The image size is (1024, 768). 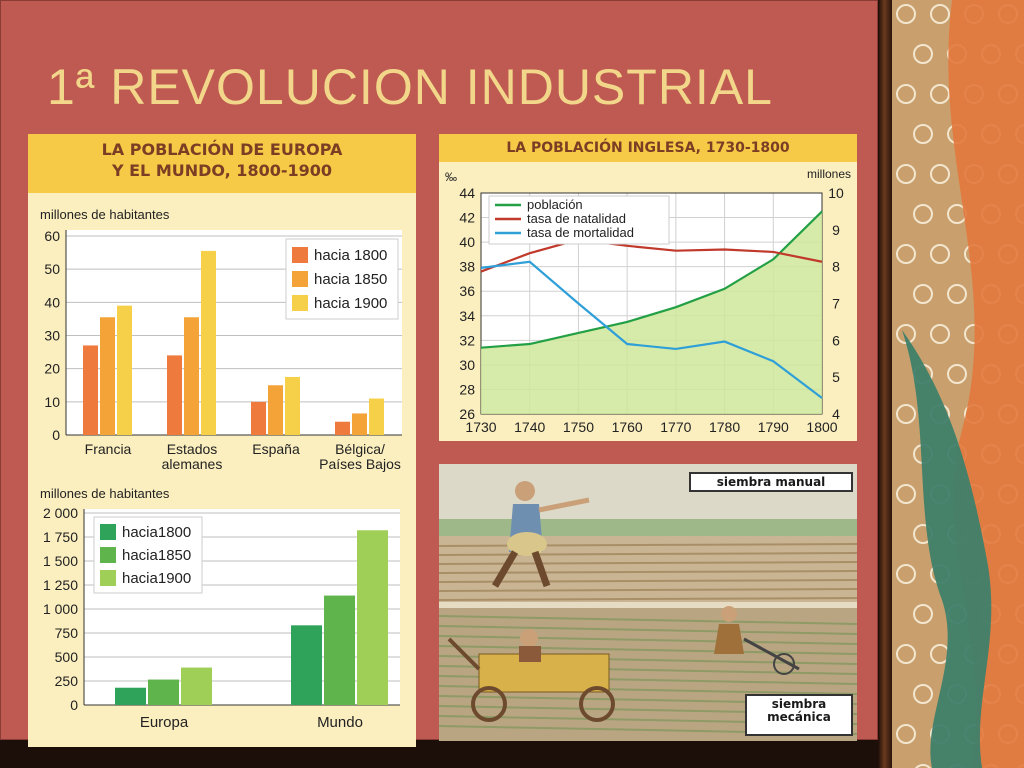 I want to click on decorative-border, so click(x=958, y=384).